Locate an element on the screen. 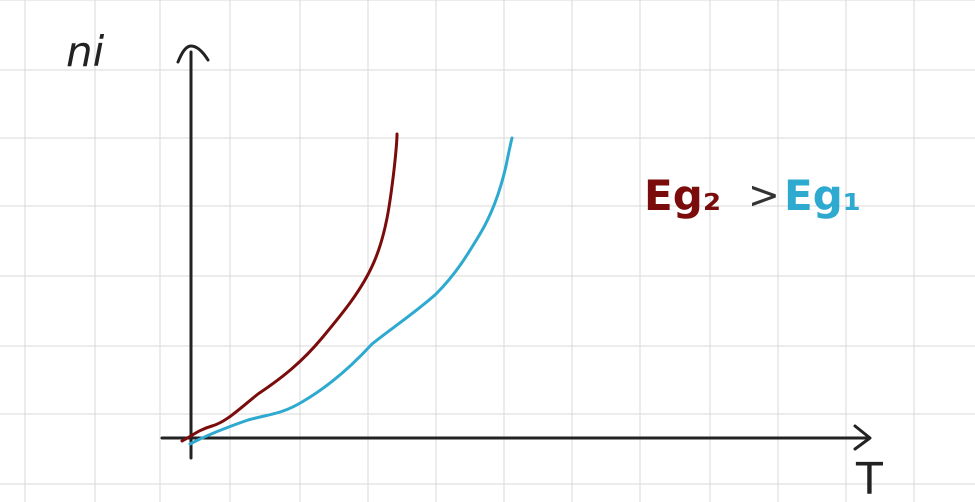  x-axis-arrowhead is located at coordinates (862, 437).